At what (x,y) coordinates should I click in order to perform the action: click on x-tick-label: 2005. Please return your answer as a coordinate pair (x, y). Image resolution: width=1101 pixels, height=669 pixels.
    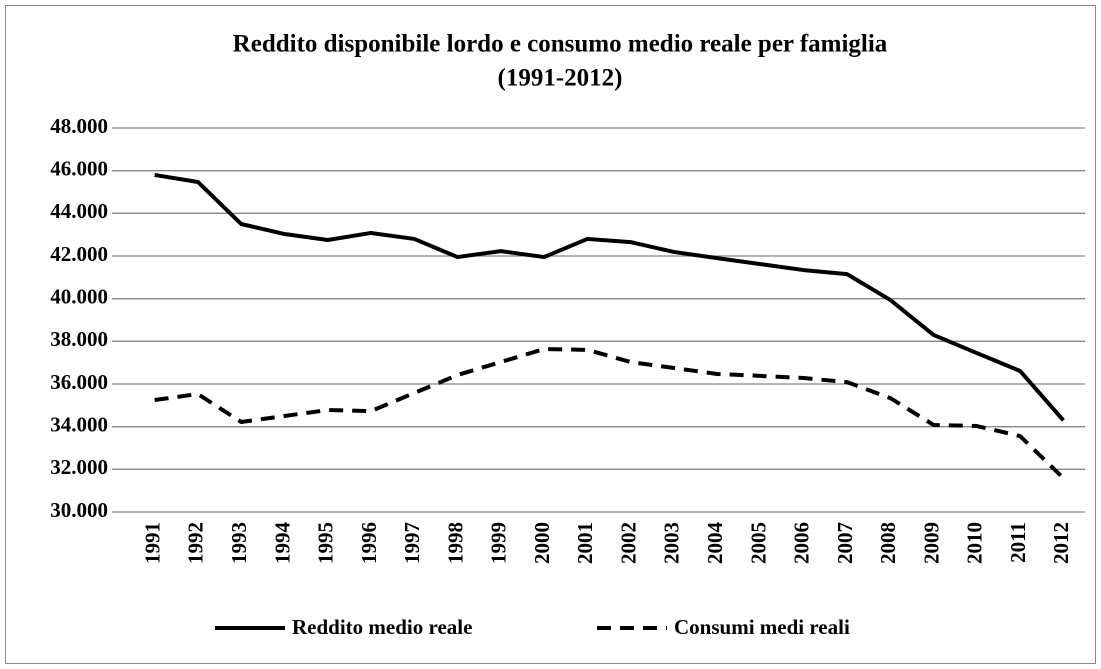
    Looking at the image, I should click on (758, 543).